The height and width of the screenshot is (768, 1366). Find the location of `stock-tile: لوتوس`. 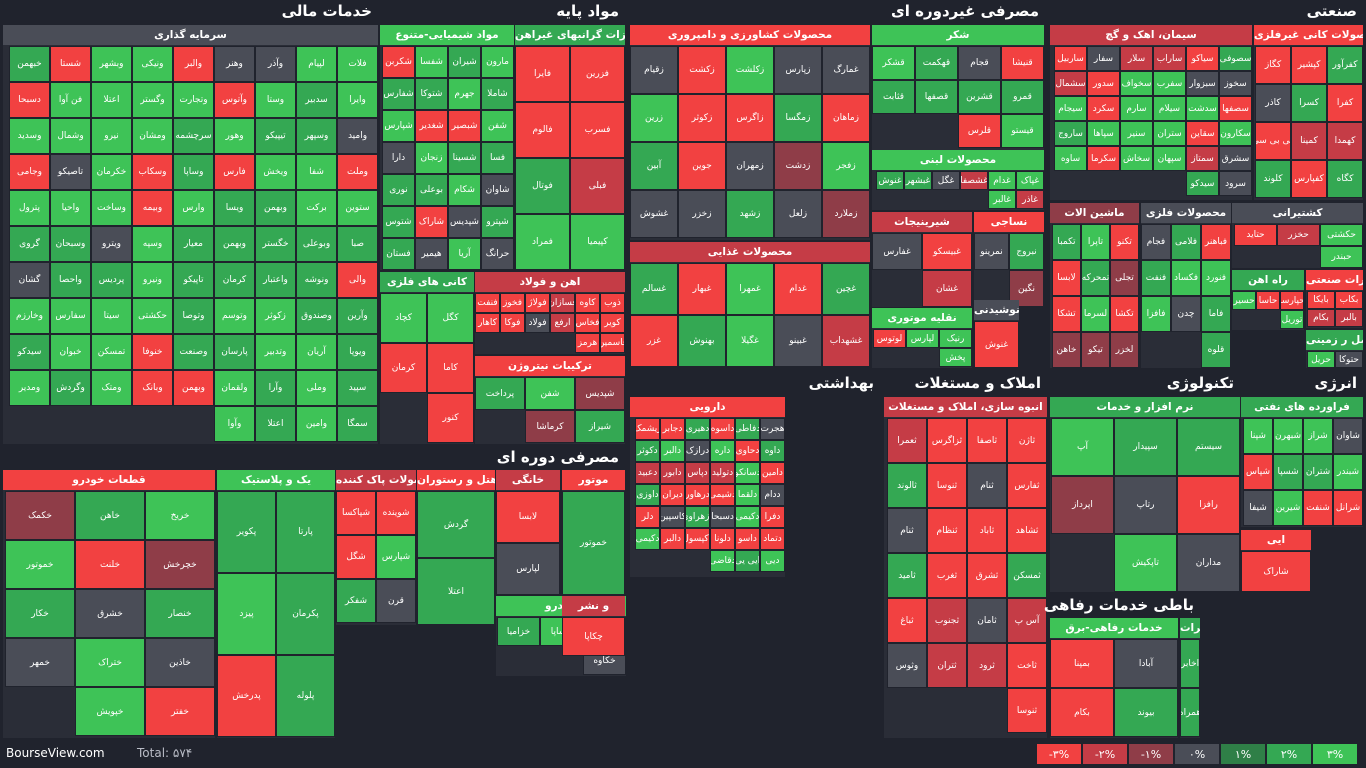

stock-tile: لوتوس is located at coordinates (889, 338).